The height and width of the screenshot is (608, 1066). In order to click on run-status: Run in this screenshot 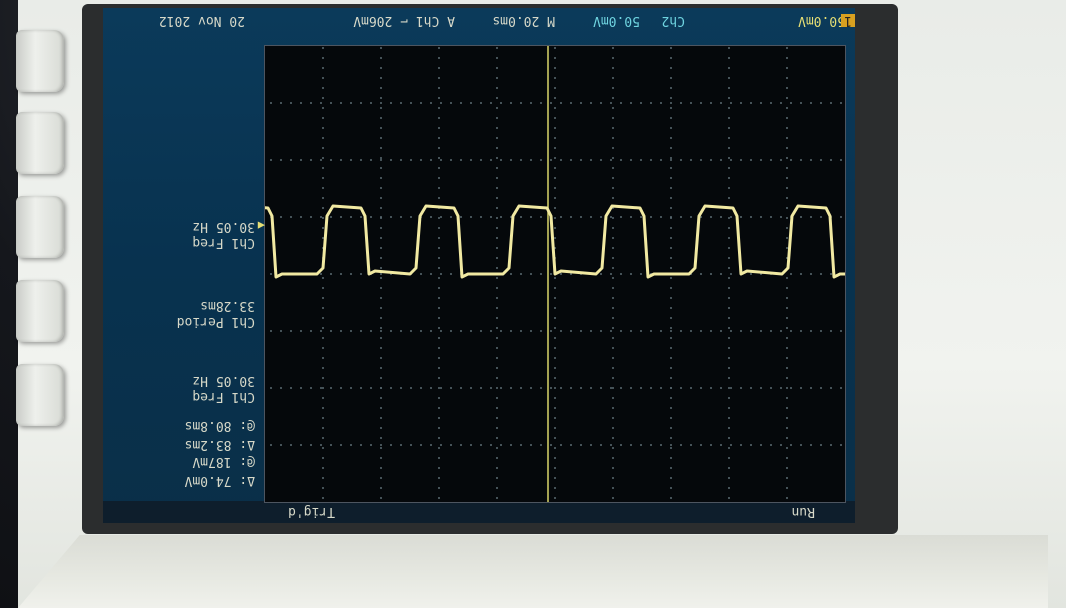, I will do `click(803, 511)`.